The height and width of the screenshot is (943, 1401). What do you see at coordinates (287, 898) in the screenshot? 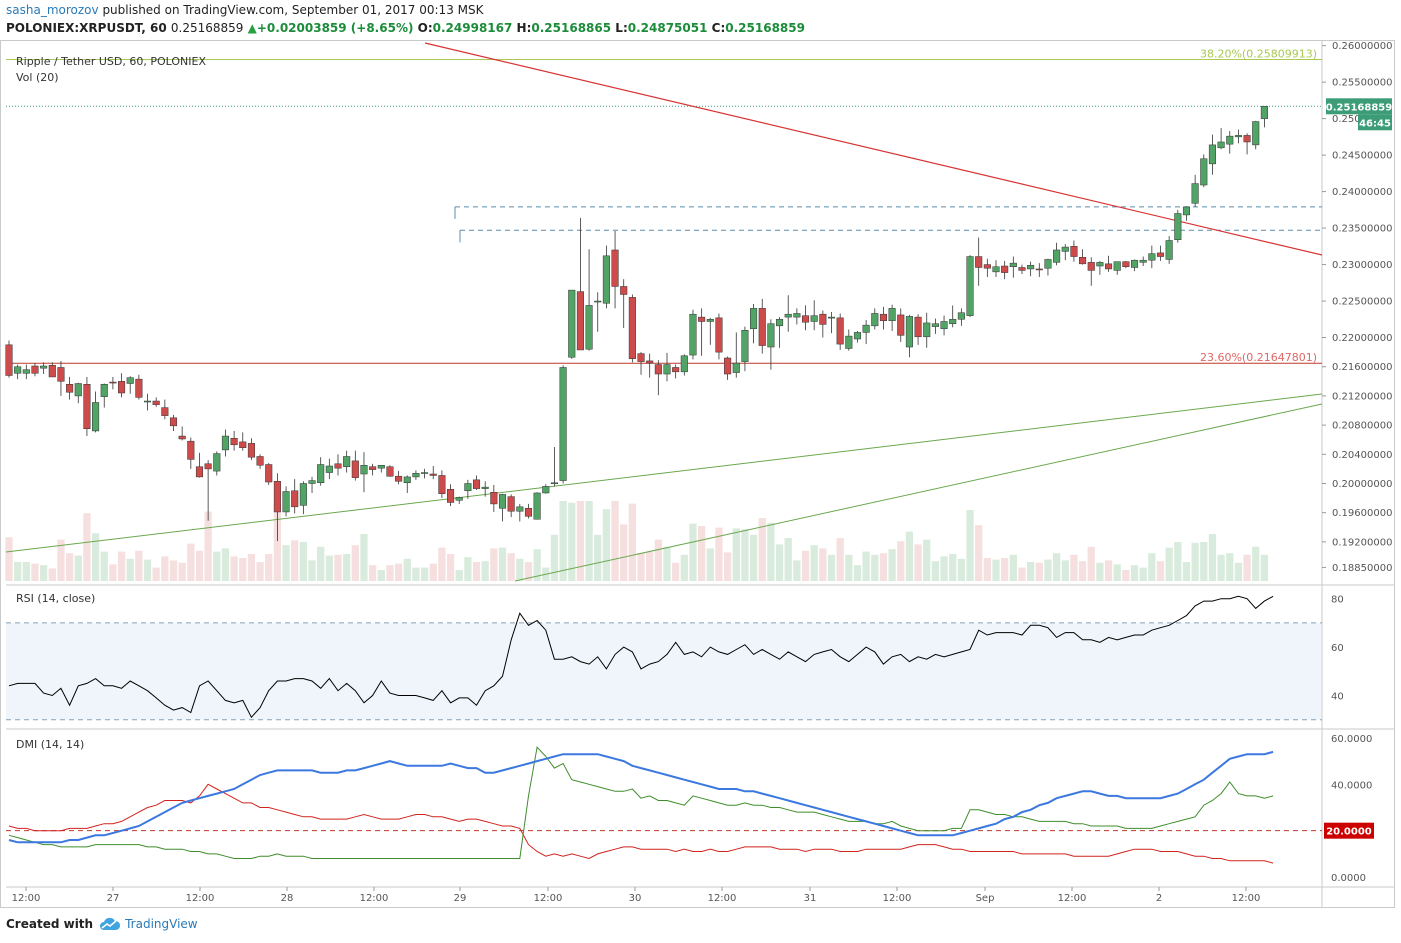
I see `time-axis-label: 28` at bounding box center [287, 898].